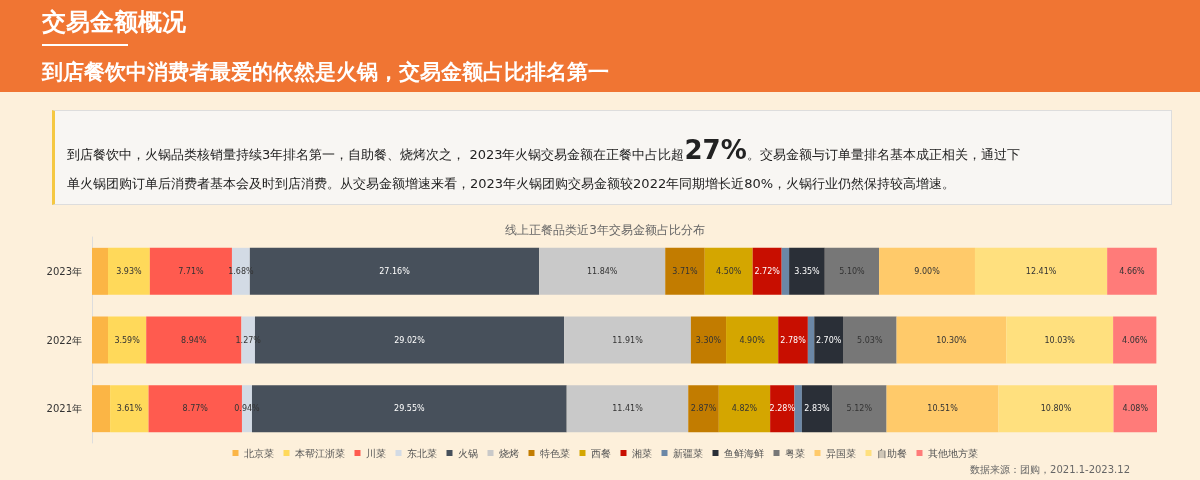 The image size is (1200, 480). What do you see at coordinates (554, 453) in the screenshot?
I see `legend-label: 特色菜` at bounding box center [554, 453].